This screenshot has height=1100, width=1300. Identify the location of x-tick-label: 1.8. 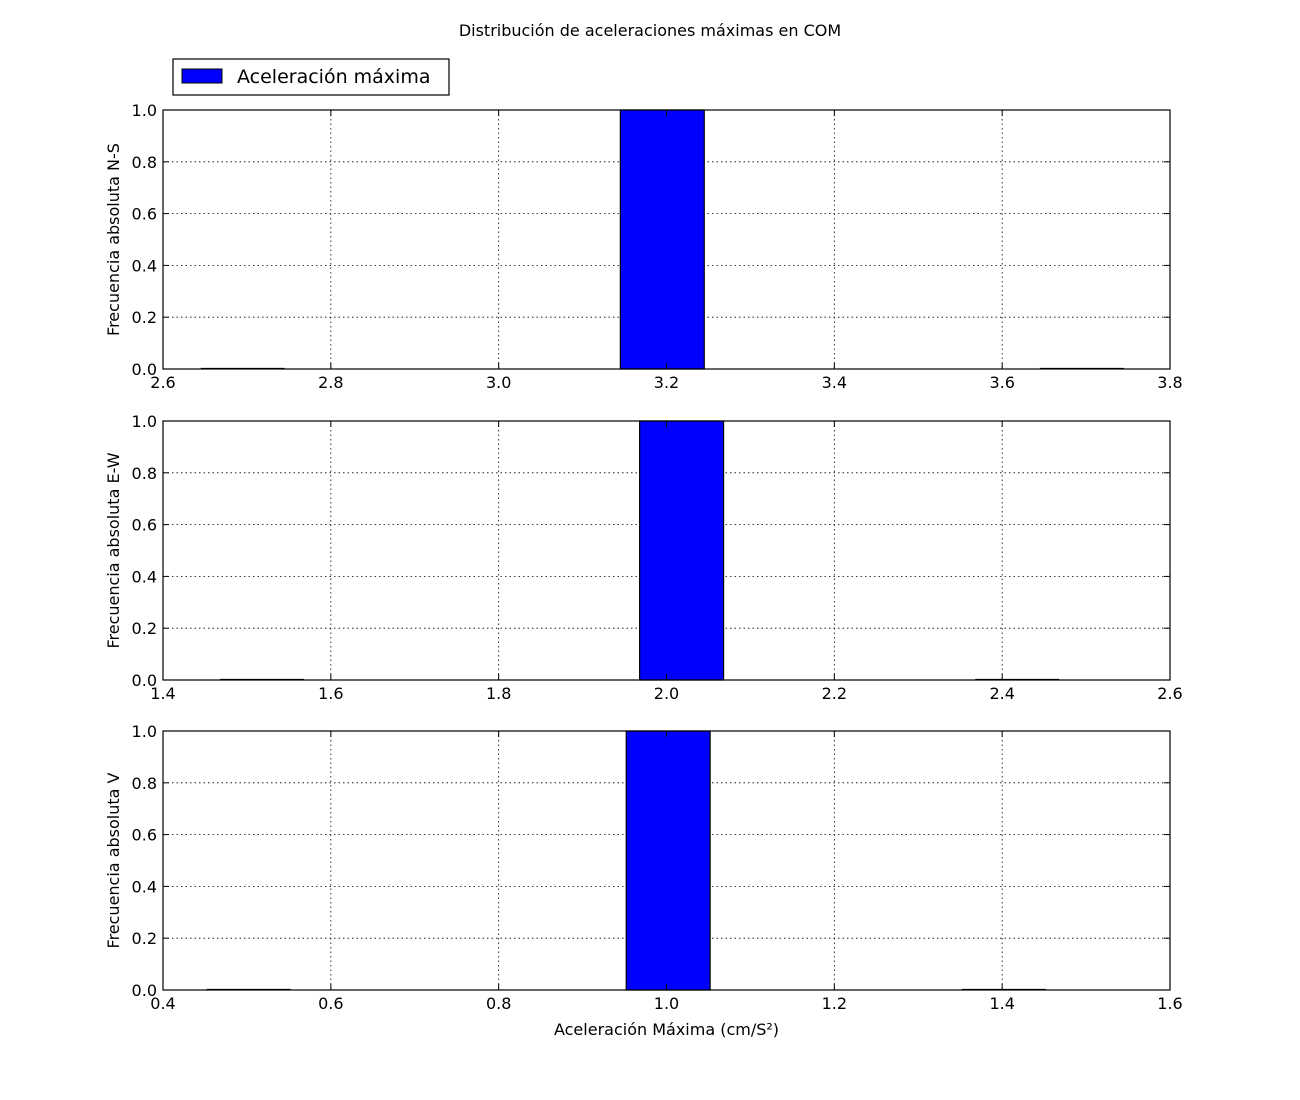
(498, 693).